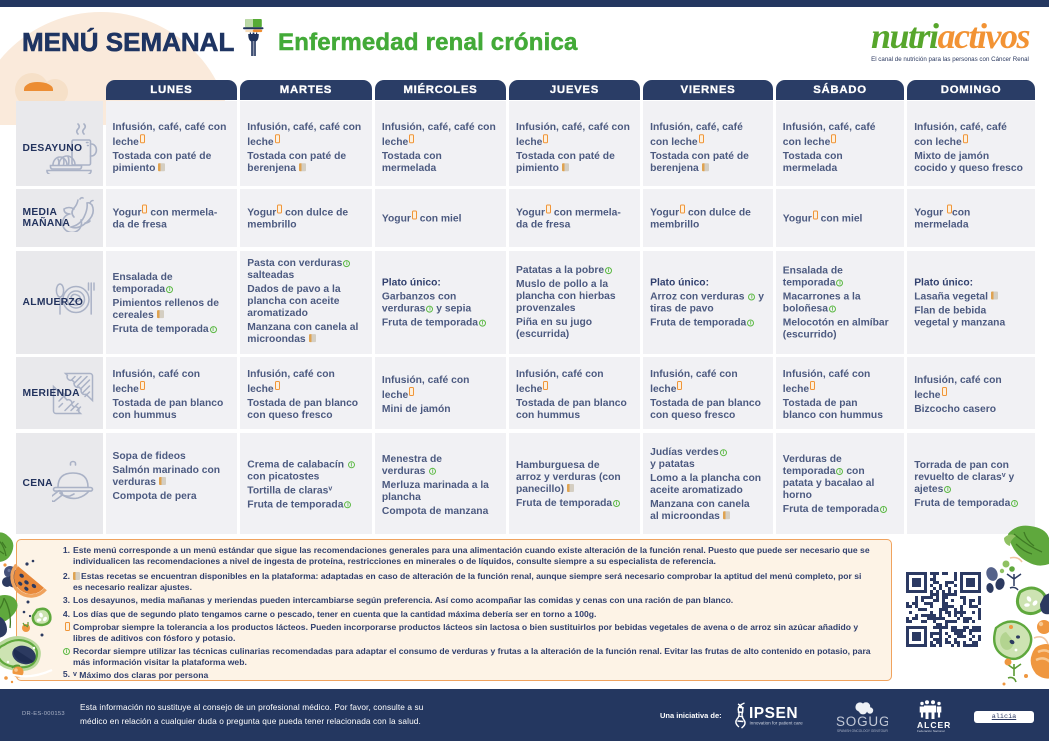 Image resolution: width=1049 pixels, height=741 pixels. What do you see at coordinates (862, 721) in the screenshot?
I see `svg-text: SOGUG` at bounding box center [862, 721].